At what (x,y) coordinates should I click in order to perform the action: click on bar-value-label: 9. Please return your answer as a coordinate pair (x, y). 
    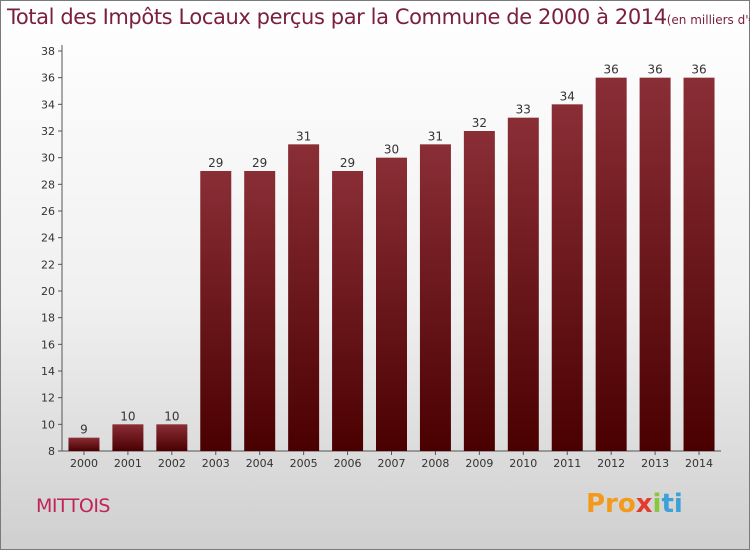
    Looking at the image, I should click on (84, 430).